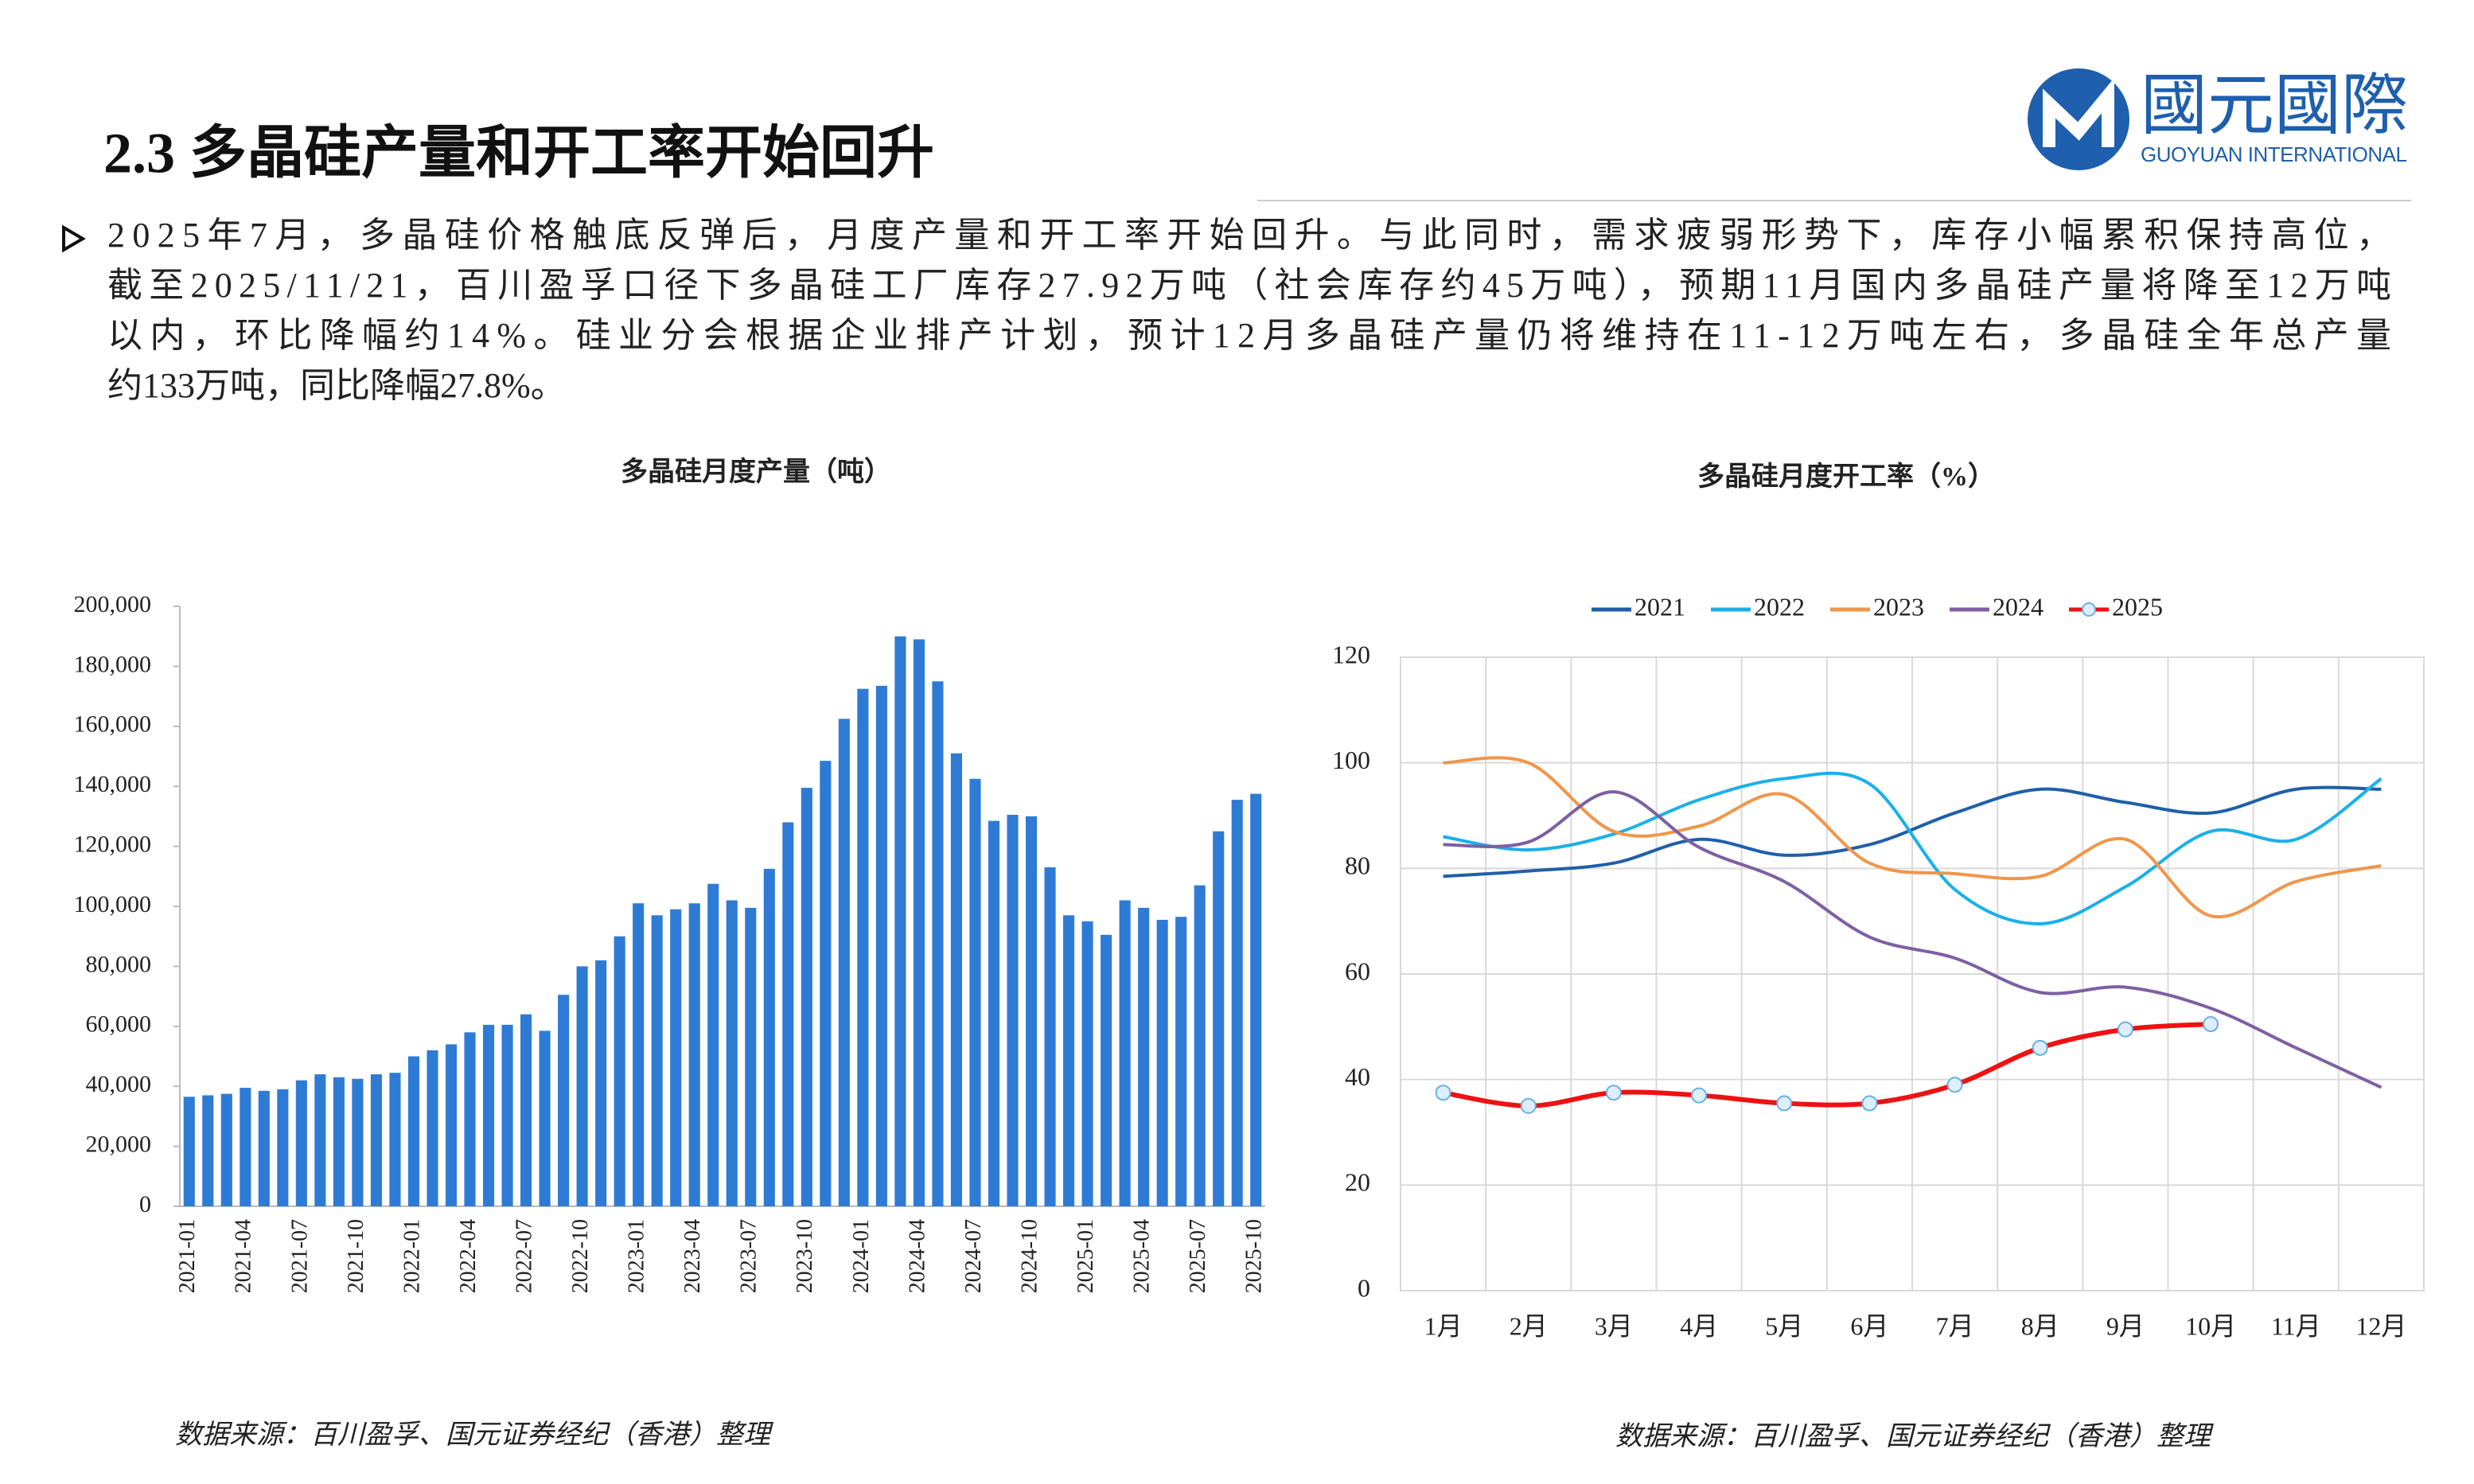  I want to click on x-tick-label: 2月, so click(1529, 1325).